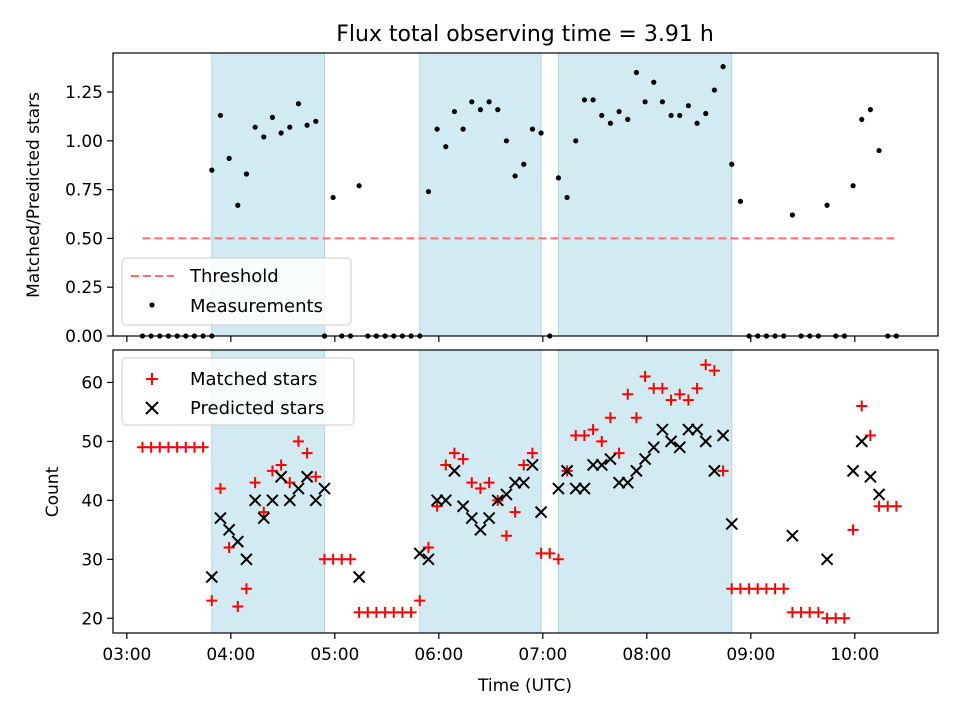 This screenshot has width=960, height=720. I want to click on bottom-legend: Matched stars Predicted stars, so click(238, 391).